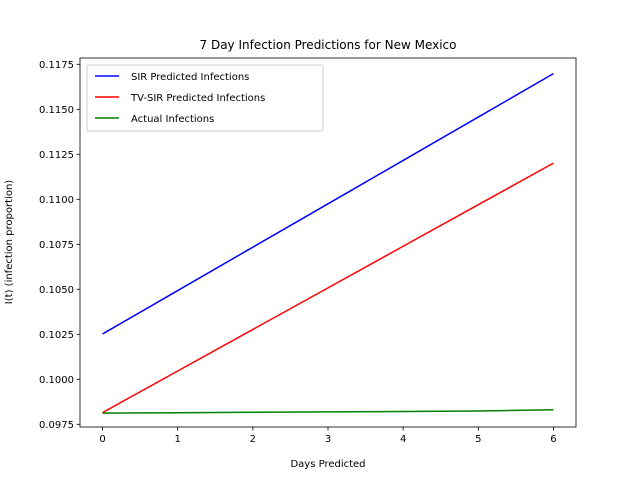 This screenshot has height=480, width=640. What do you see at coordinates (328, 439) in the screenshot?
I see `x-tick-label-3: 3` at bounding box center [328, 439].